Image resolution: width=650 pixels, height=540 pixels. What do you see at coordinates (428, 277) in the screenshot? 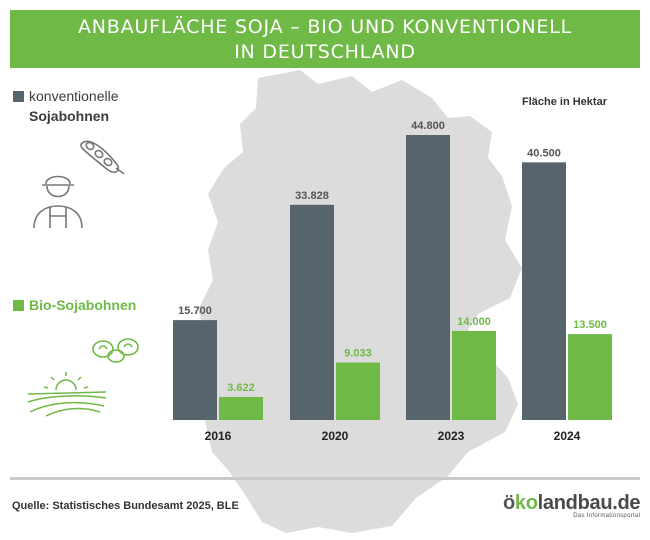
I see `bar-conventional-2023` at bounding box center [428, 277].